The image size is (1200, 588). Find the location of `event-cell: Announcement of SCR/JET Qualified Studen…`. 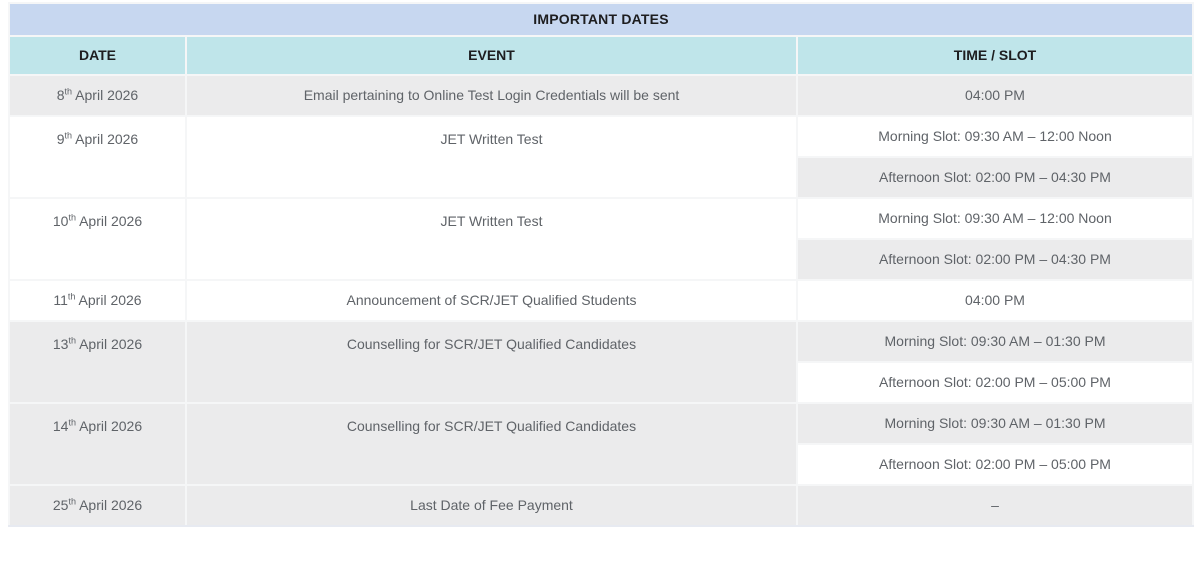

event-cell: Announcement of SCR/JET Qualified Studen… is located at coordinates (491, 300).